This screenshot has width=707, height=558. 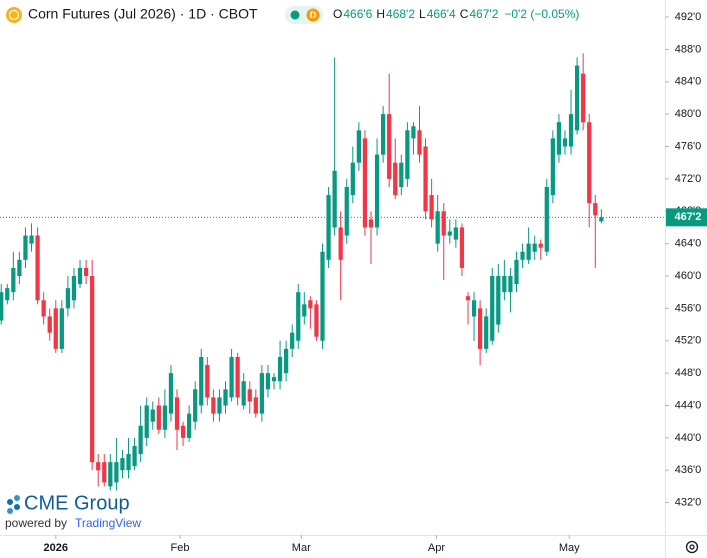 I want to click on symbol-title: Corn Futures (Jul 2026) · 1D · CBOT, so click(x=143, y=14).